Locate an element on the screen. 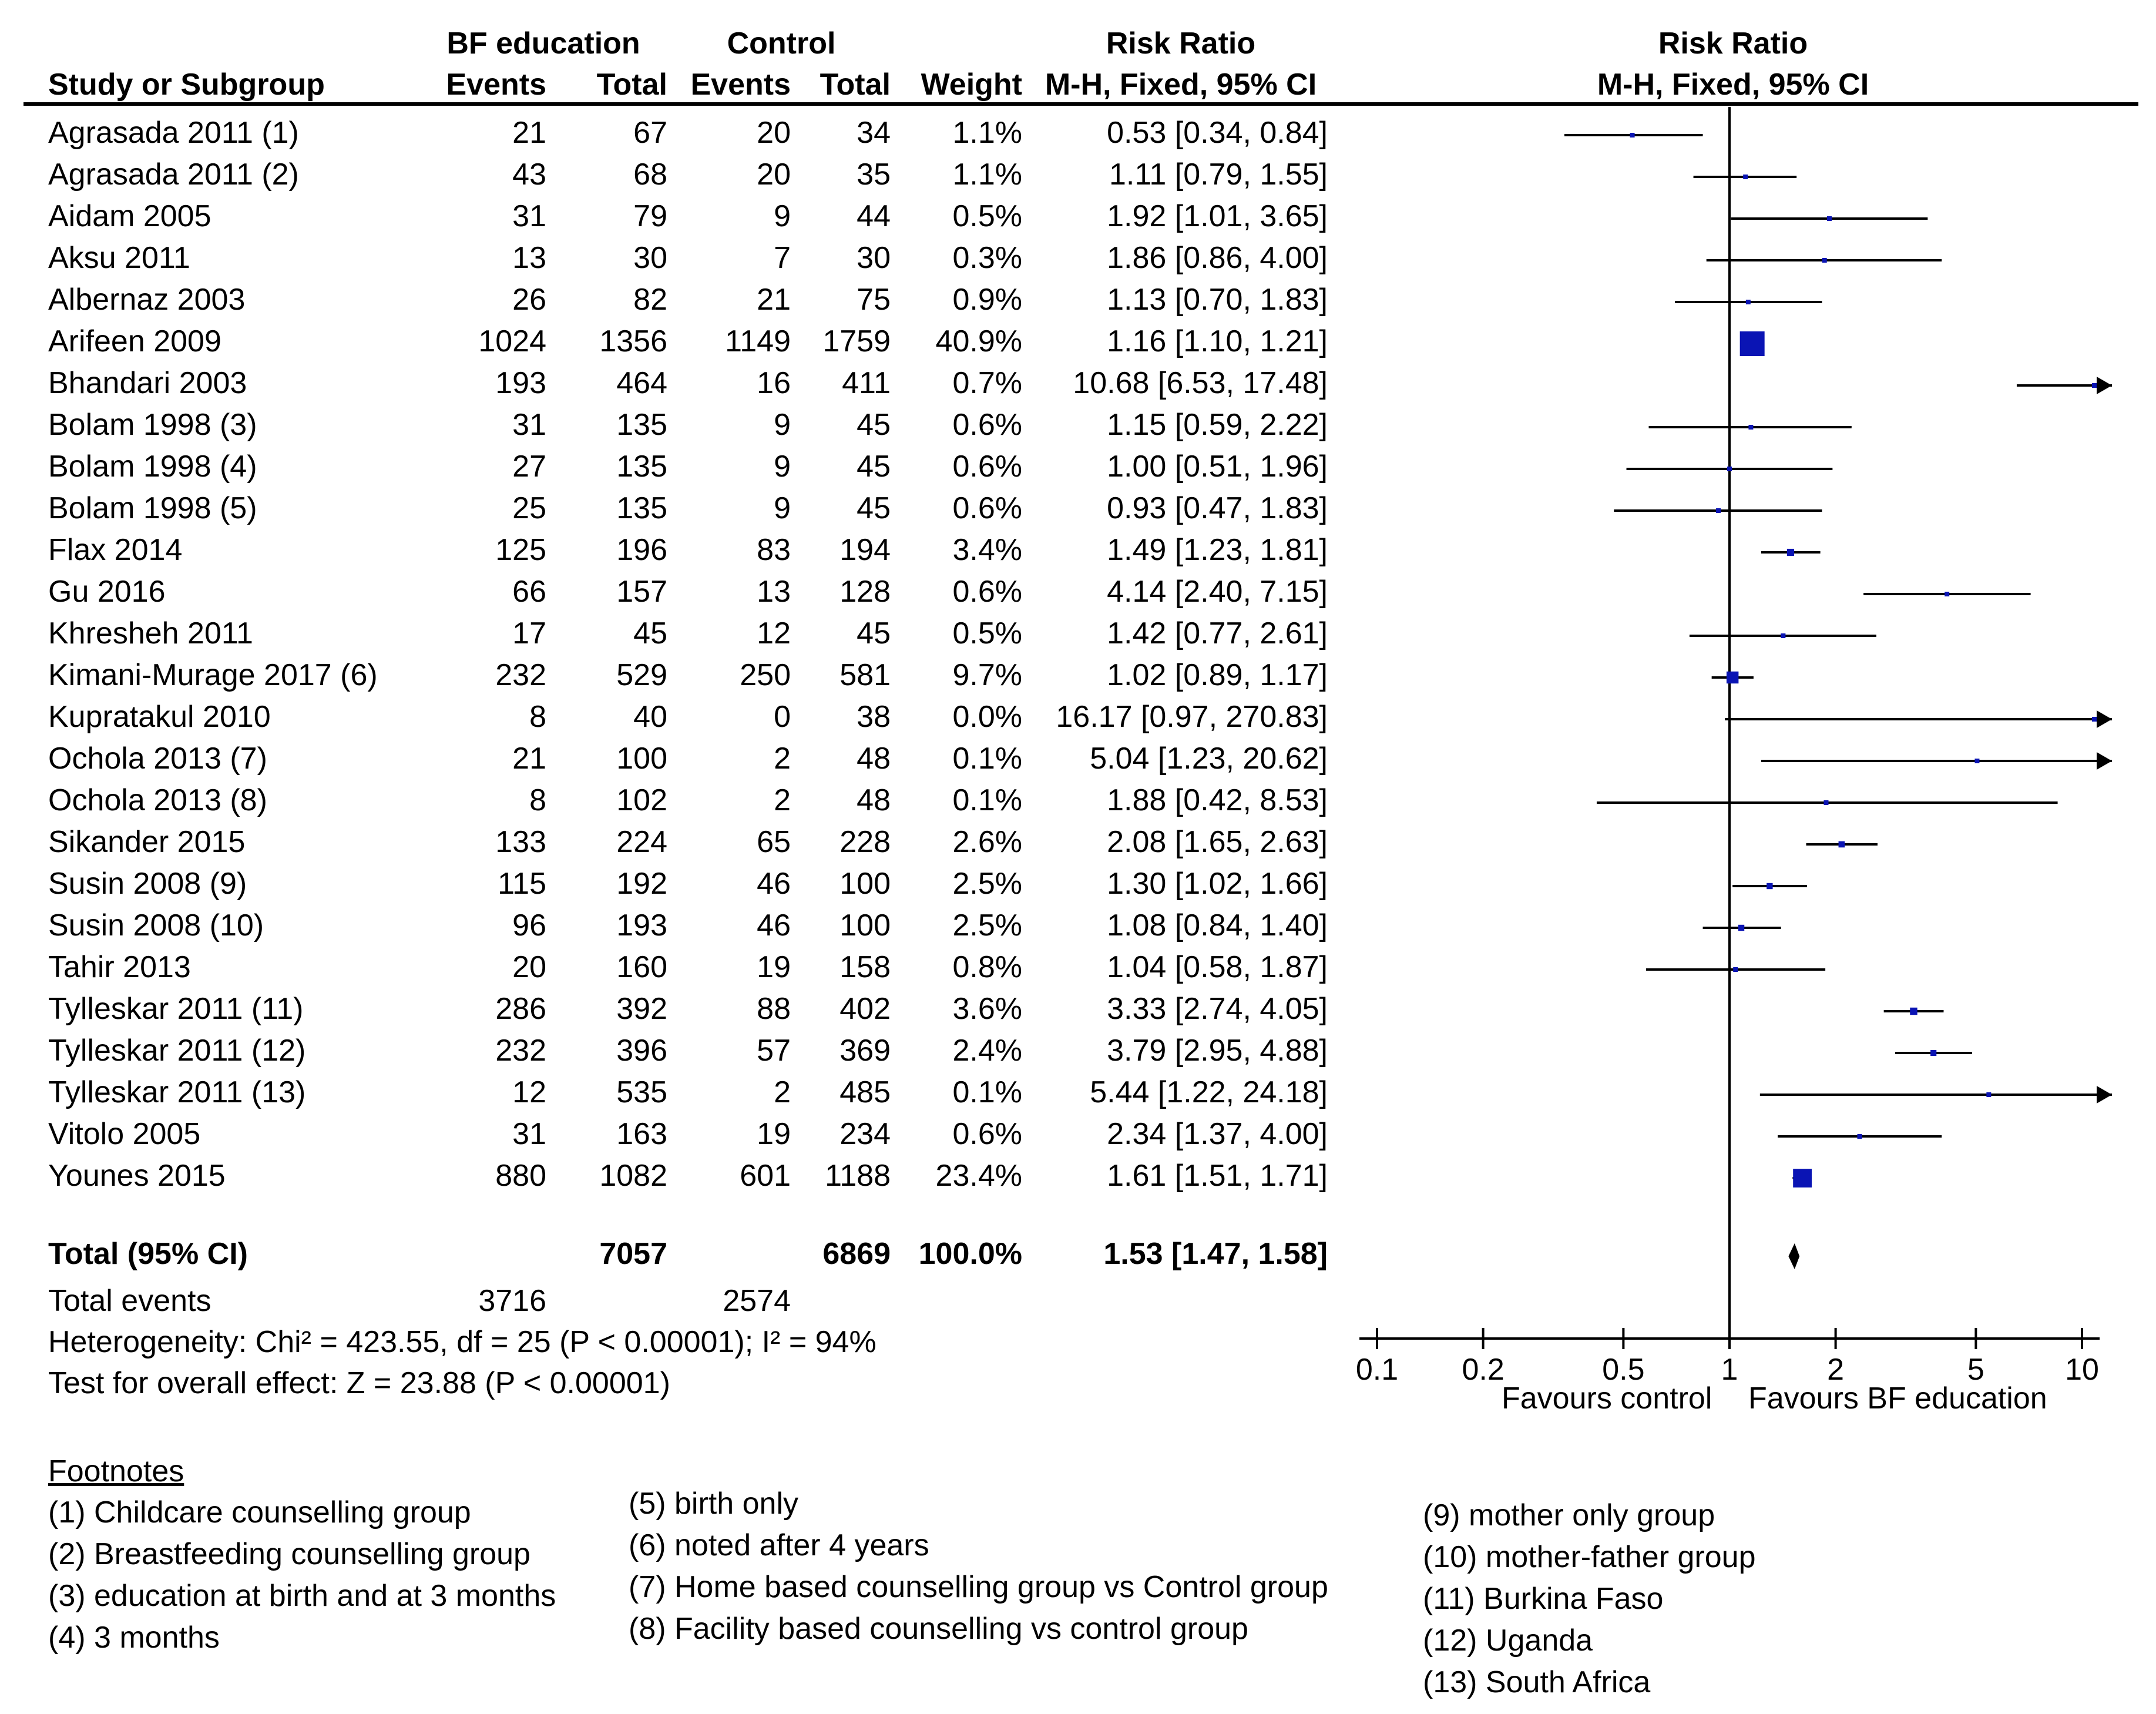 This screenshot has height=1714, width=2156. total-control: 30 is located at coordinates (874, 258).